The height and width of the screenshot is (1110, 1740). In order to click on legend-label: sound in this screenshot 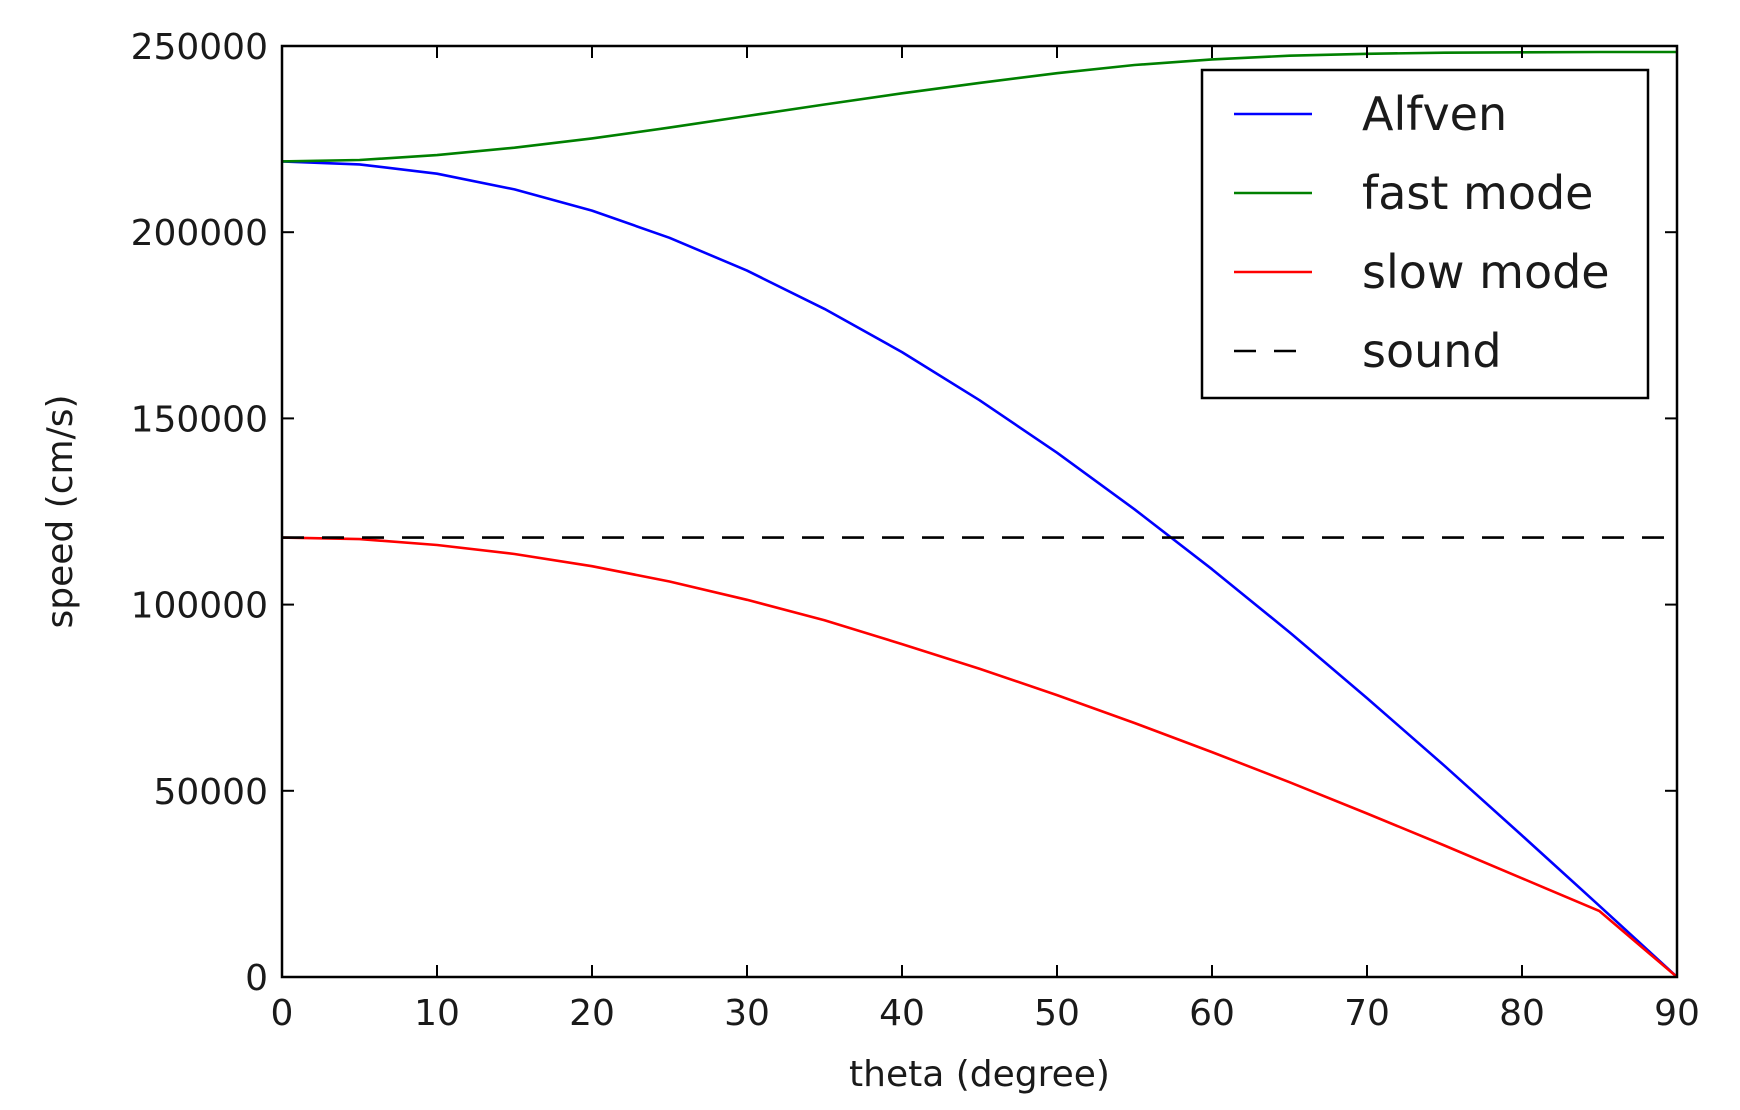, I will do `click(1432, 351)`.